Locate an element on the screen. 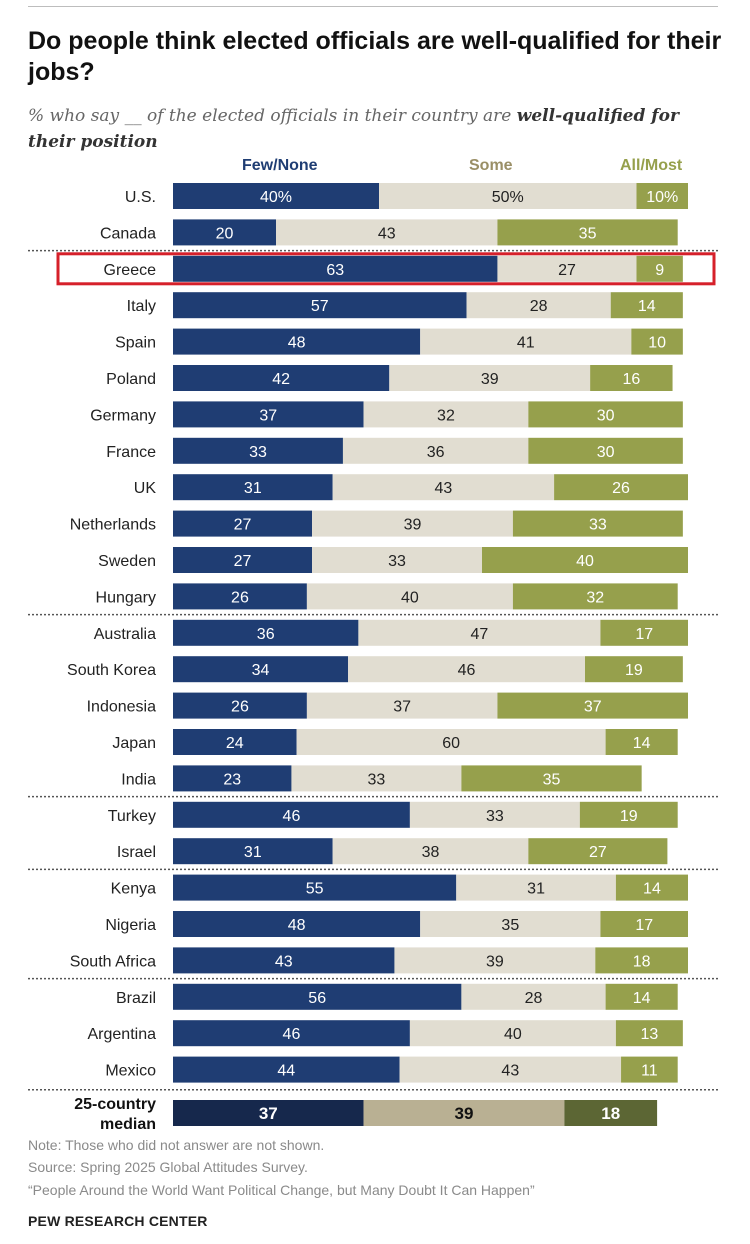  category-label-brazil: Brazil is located at coordinates (136, 998).